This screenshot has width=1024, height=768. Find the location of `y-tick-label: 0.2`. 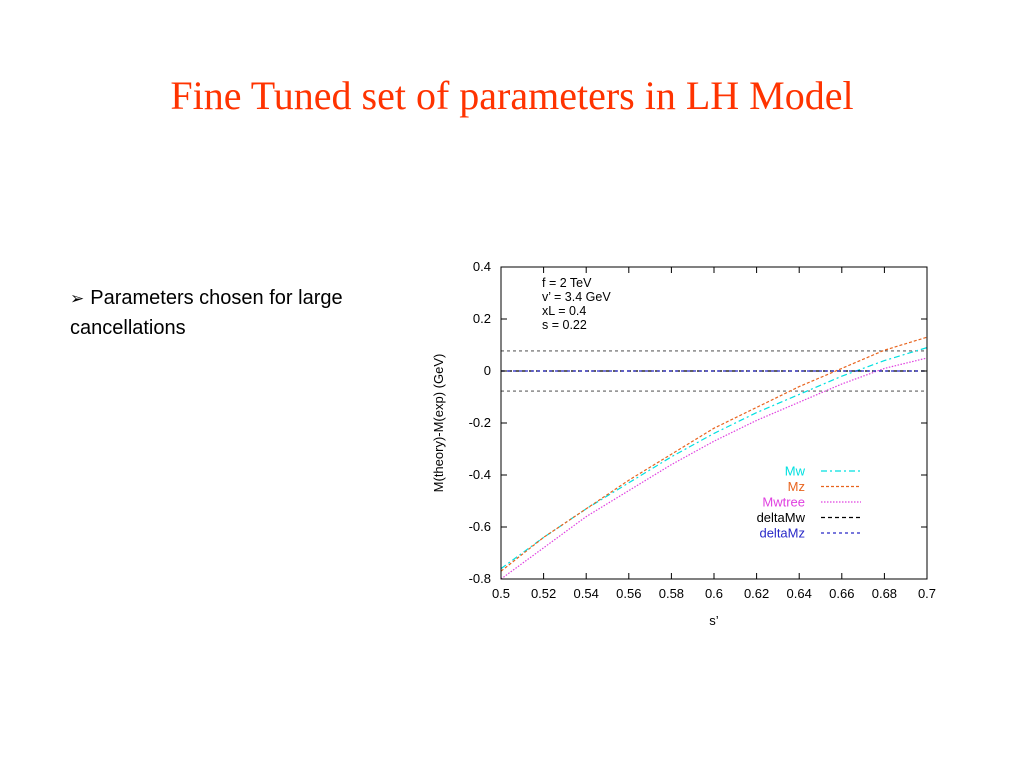

y-tick-label: 0.2 is located at coordinates (482, 318).